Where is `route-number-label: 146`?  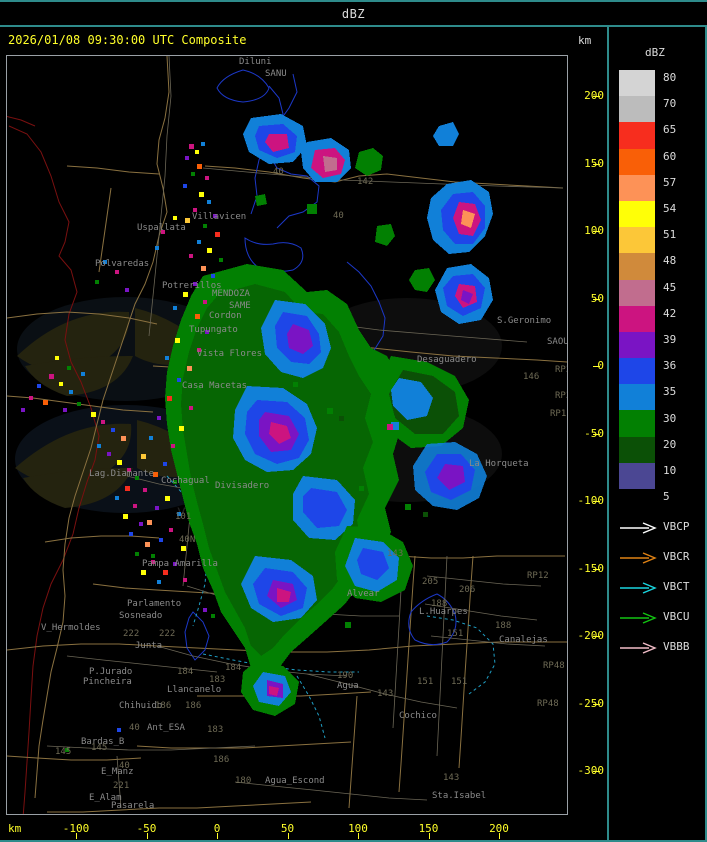 route-number-label: 146 is located at coordinates (531, 377).